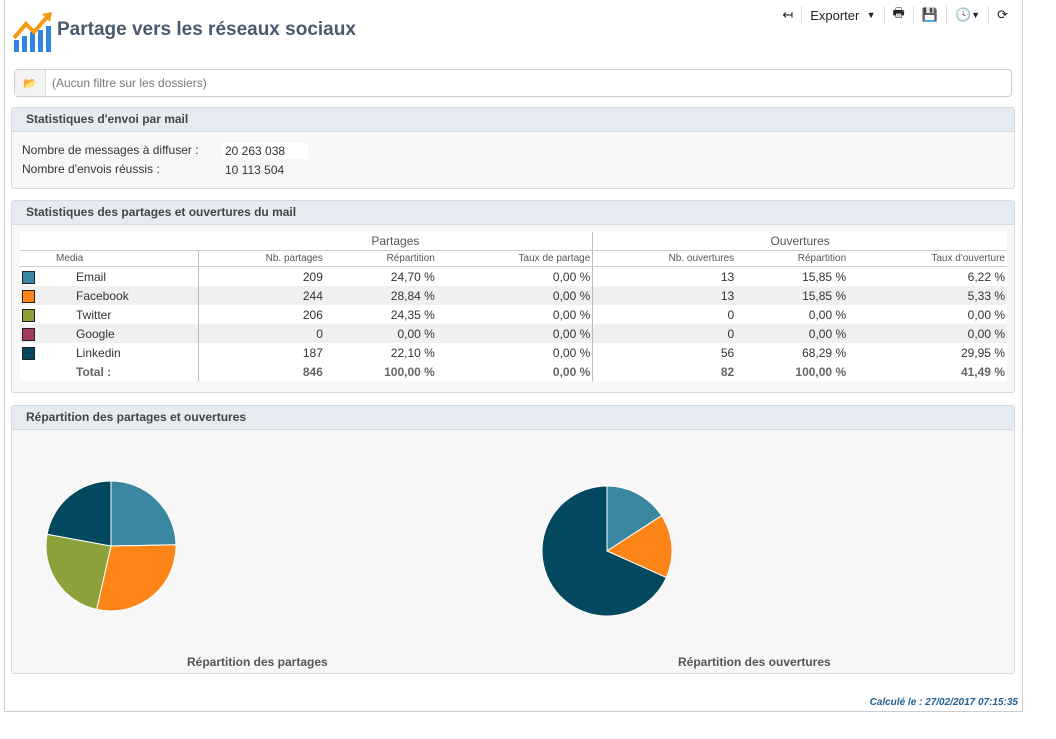 This screenshot has width=1056, height=739. What do you see at coordinates (943, 702) in the screenshot?
I see `computed-date: Calculé le : 27/02/2017 07:15:35` at bounding box center [943, 702].